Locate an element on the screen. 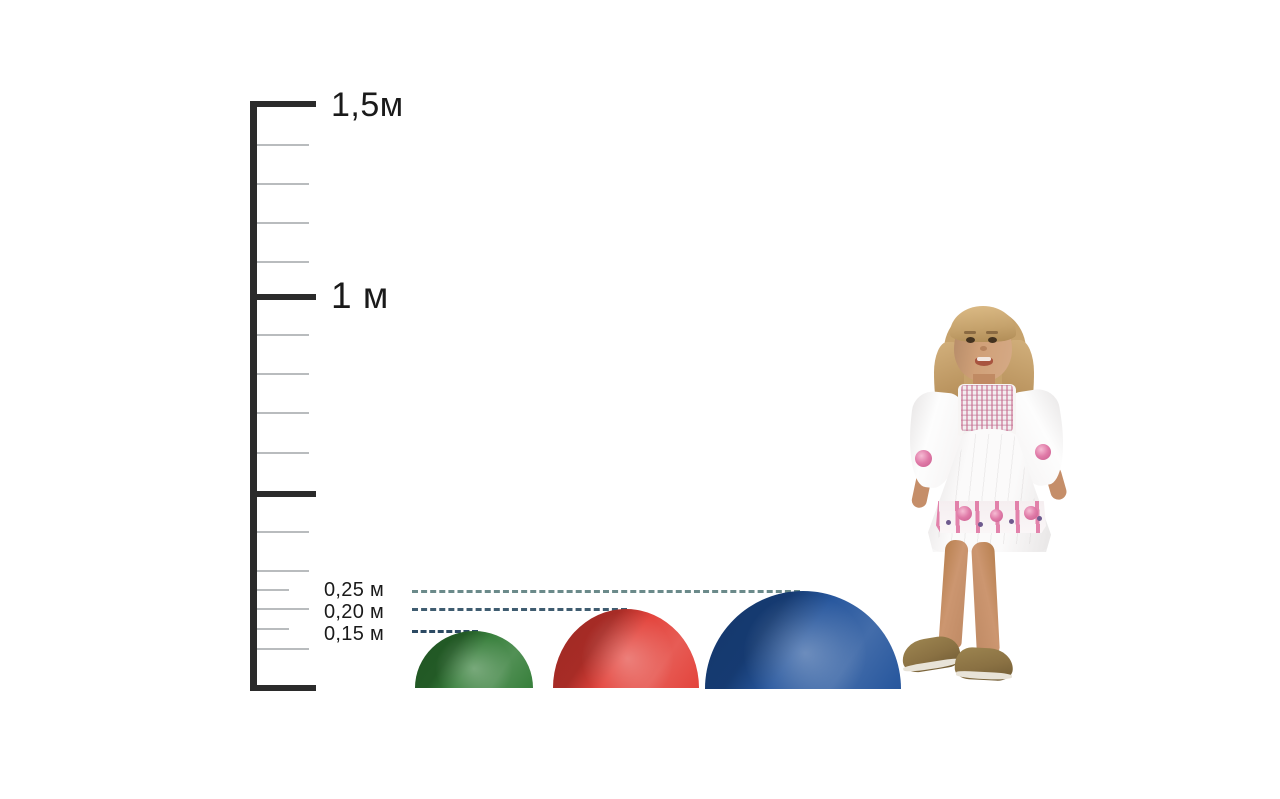 Image resolution: width=1280 pixels, height=799 pixels. red-dome-highlight is located at coordinates (627, 650).